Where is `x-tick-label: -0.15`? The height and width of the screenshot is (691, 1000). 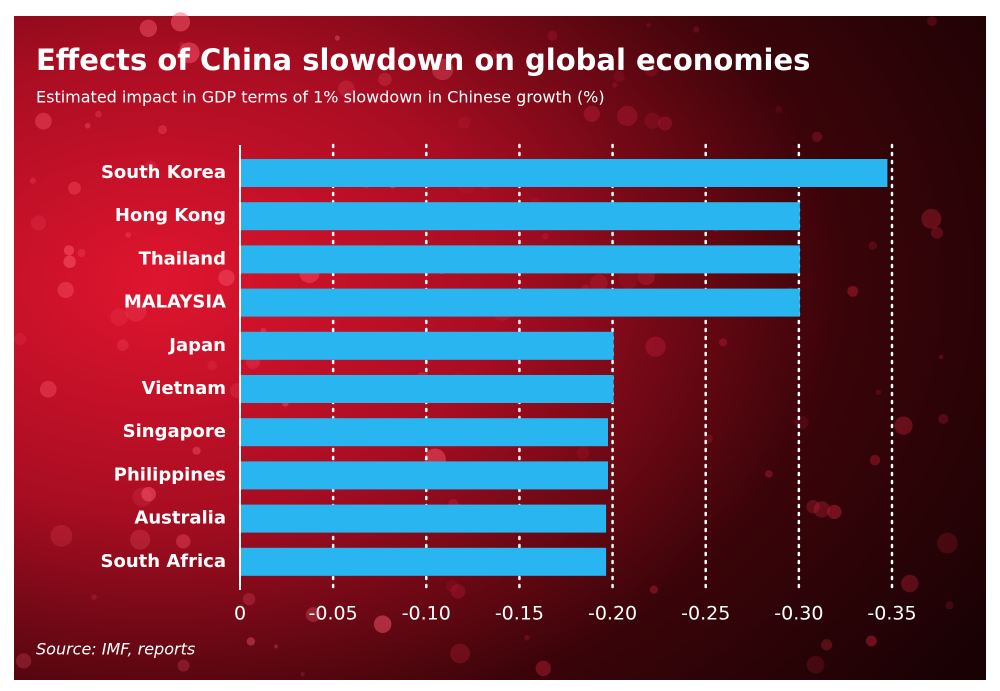
x-tick-label: -0.15 is located at coordinates (519, 614).